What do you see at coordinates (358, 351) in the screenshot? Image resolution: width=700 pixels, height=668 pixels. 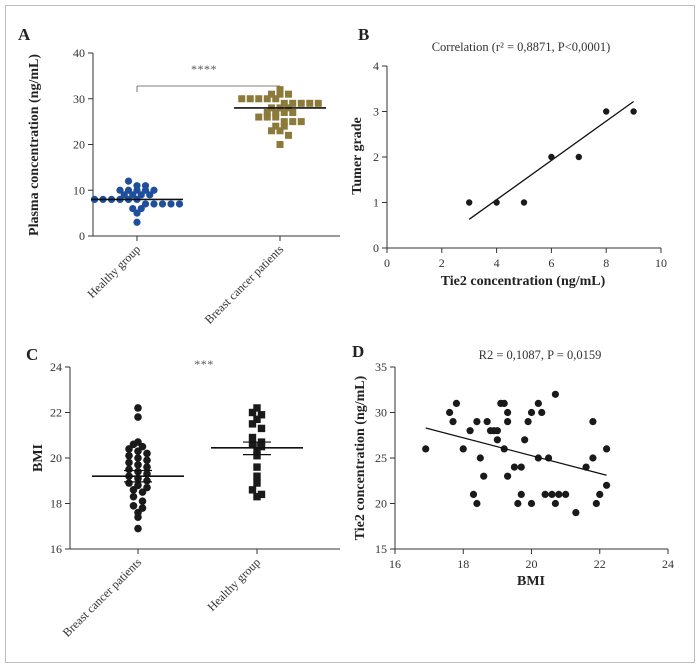 I see `panel-letter-d: D` at bounding box center [358, 351].